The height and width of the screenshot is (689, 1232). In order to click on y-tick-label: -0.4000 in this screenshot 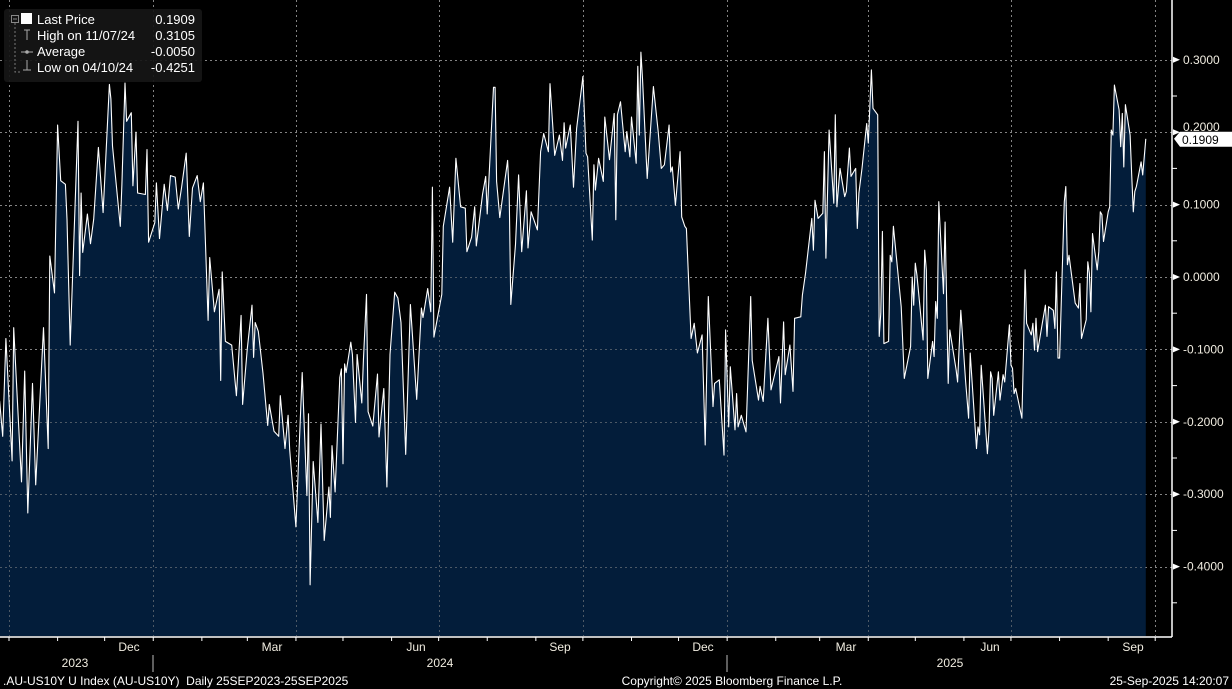, I will do `click(1203, 567)`.